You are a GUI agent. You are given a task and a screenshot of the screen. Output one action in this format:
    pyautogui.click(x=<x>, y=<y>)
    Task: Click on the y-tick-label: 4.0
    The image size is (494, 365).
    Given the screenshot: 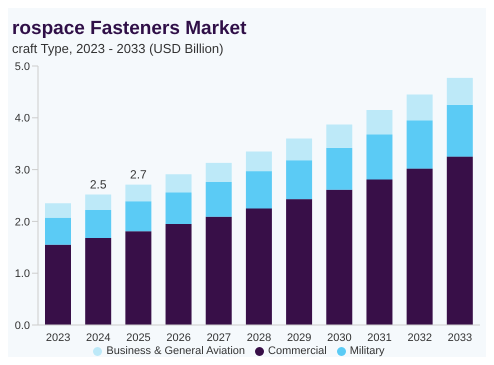 What is the action you would take?
    pyautogui.click(x=22, y=118)
    